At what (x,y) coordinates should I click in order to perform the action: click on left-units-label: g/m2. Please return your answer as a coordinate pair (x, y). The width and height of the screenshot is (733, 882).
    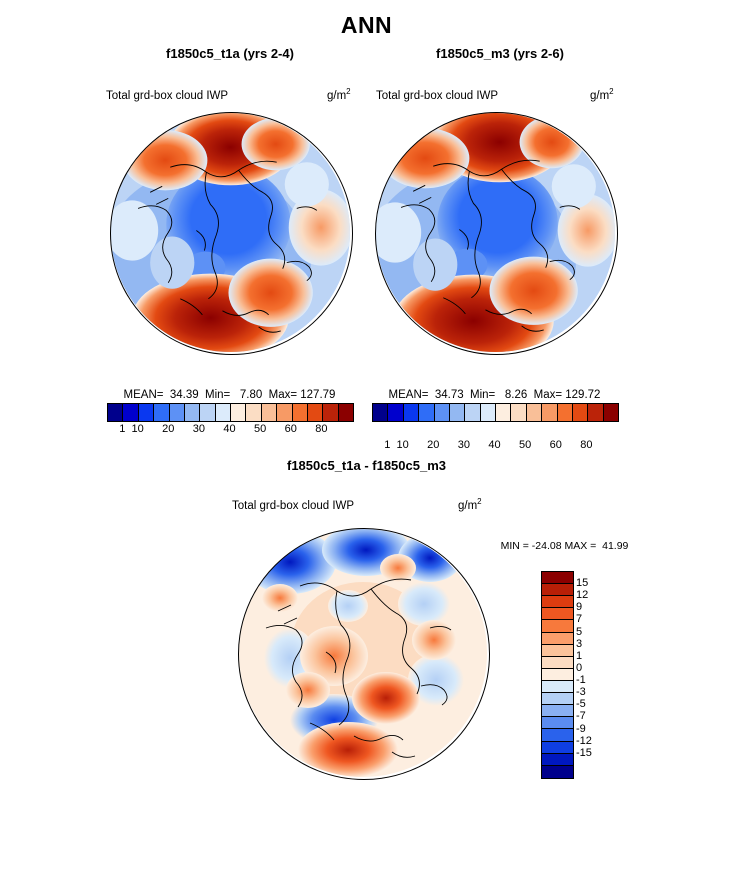
    Looking at the image, I should click on (339, 94).